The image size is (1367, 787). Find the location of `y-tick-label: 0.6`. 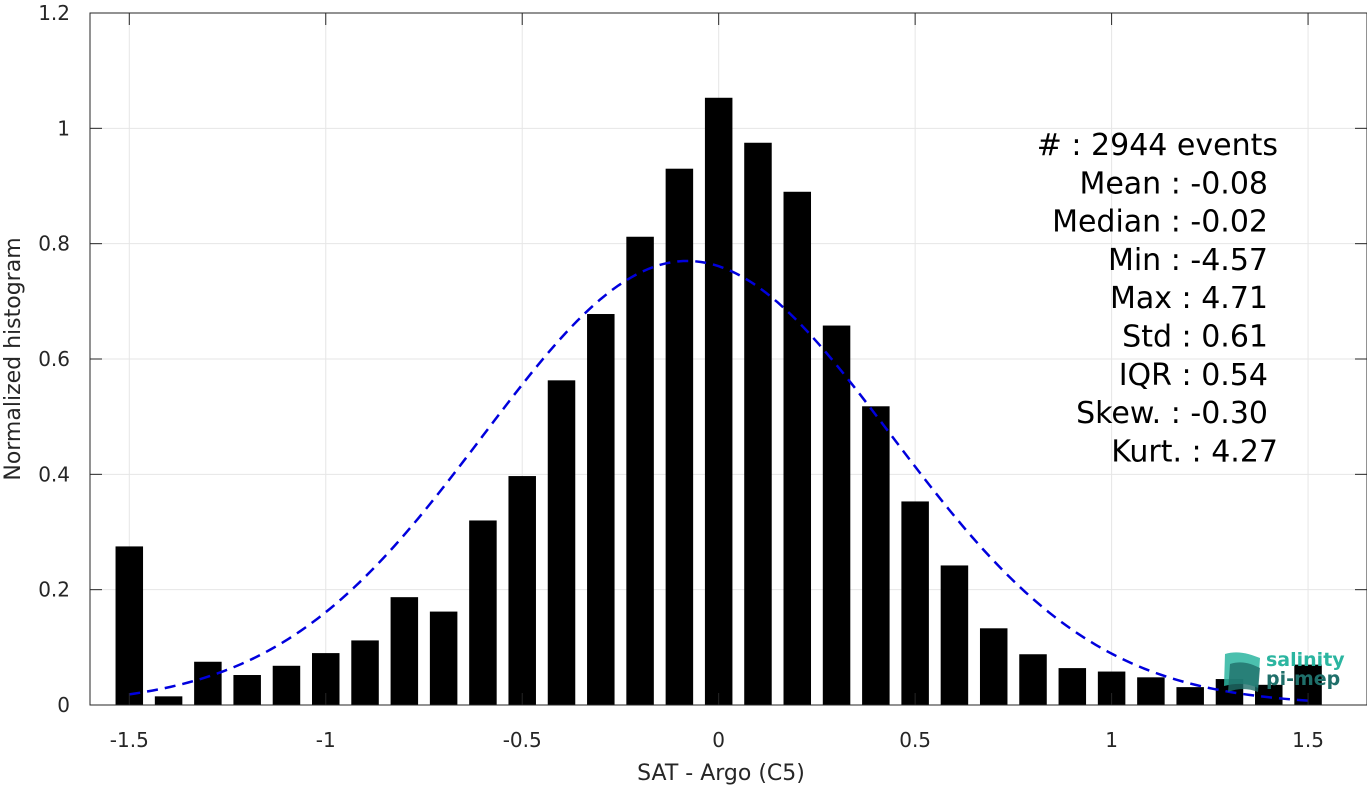

y-tick-label: 0.6 is located at coordinates (54, 359).